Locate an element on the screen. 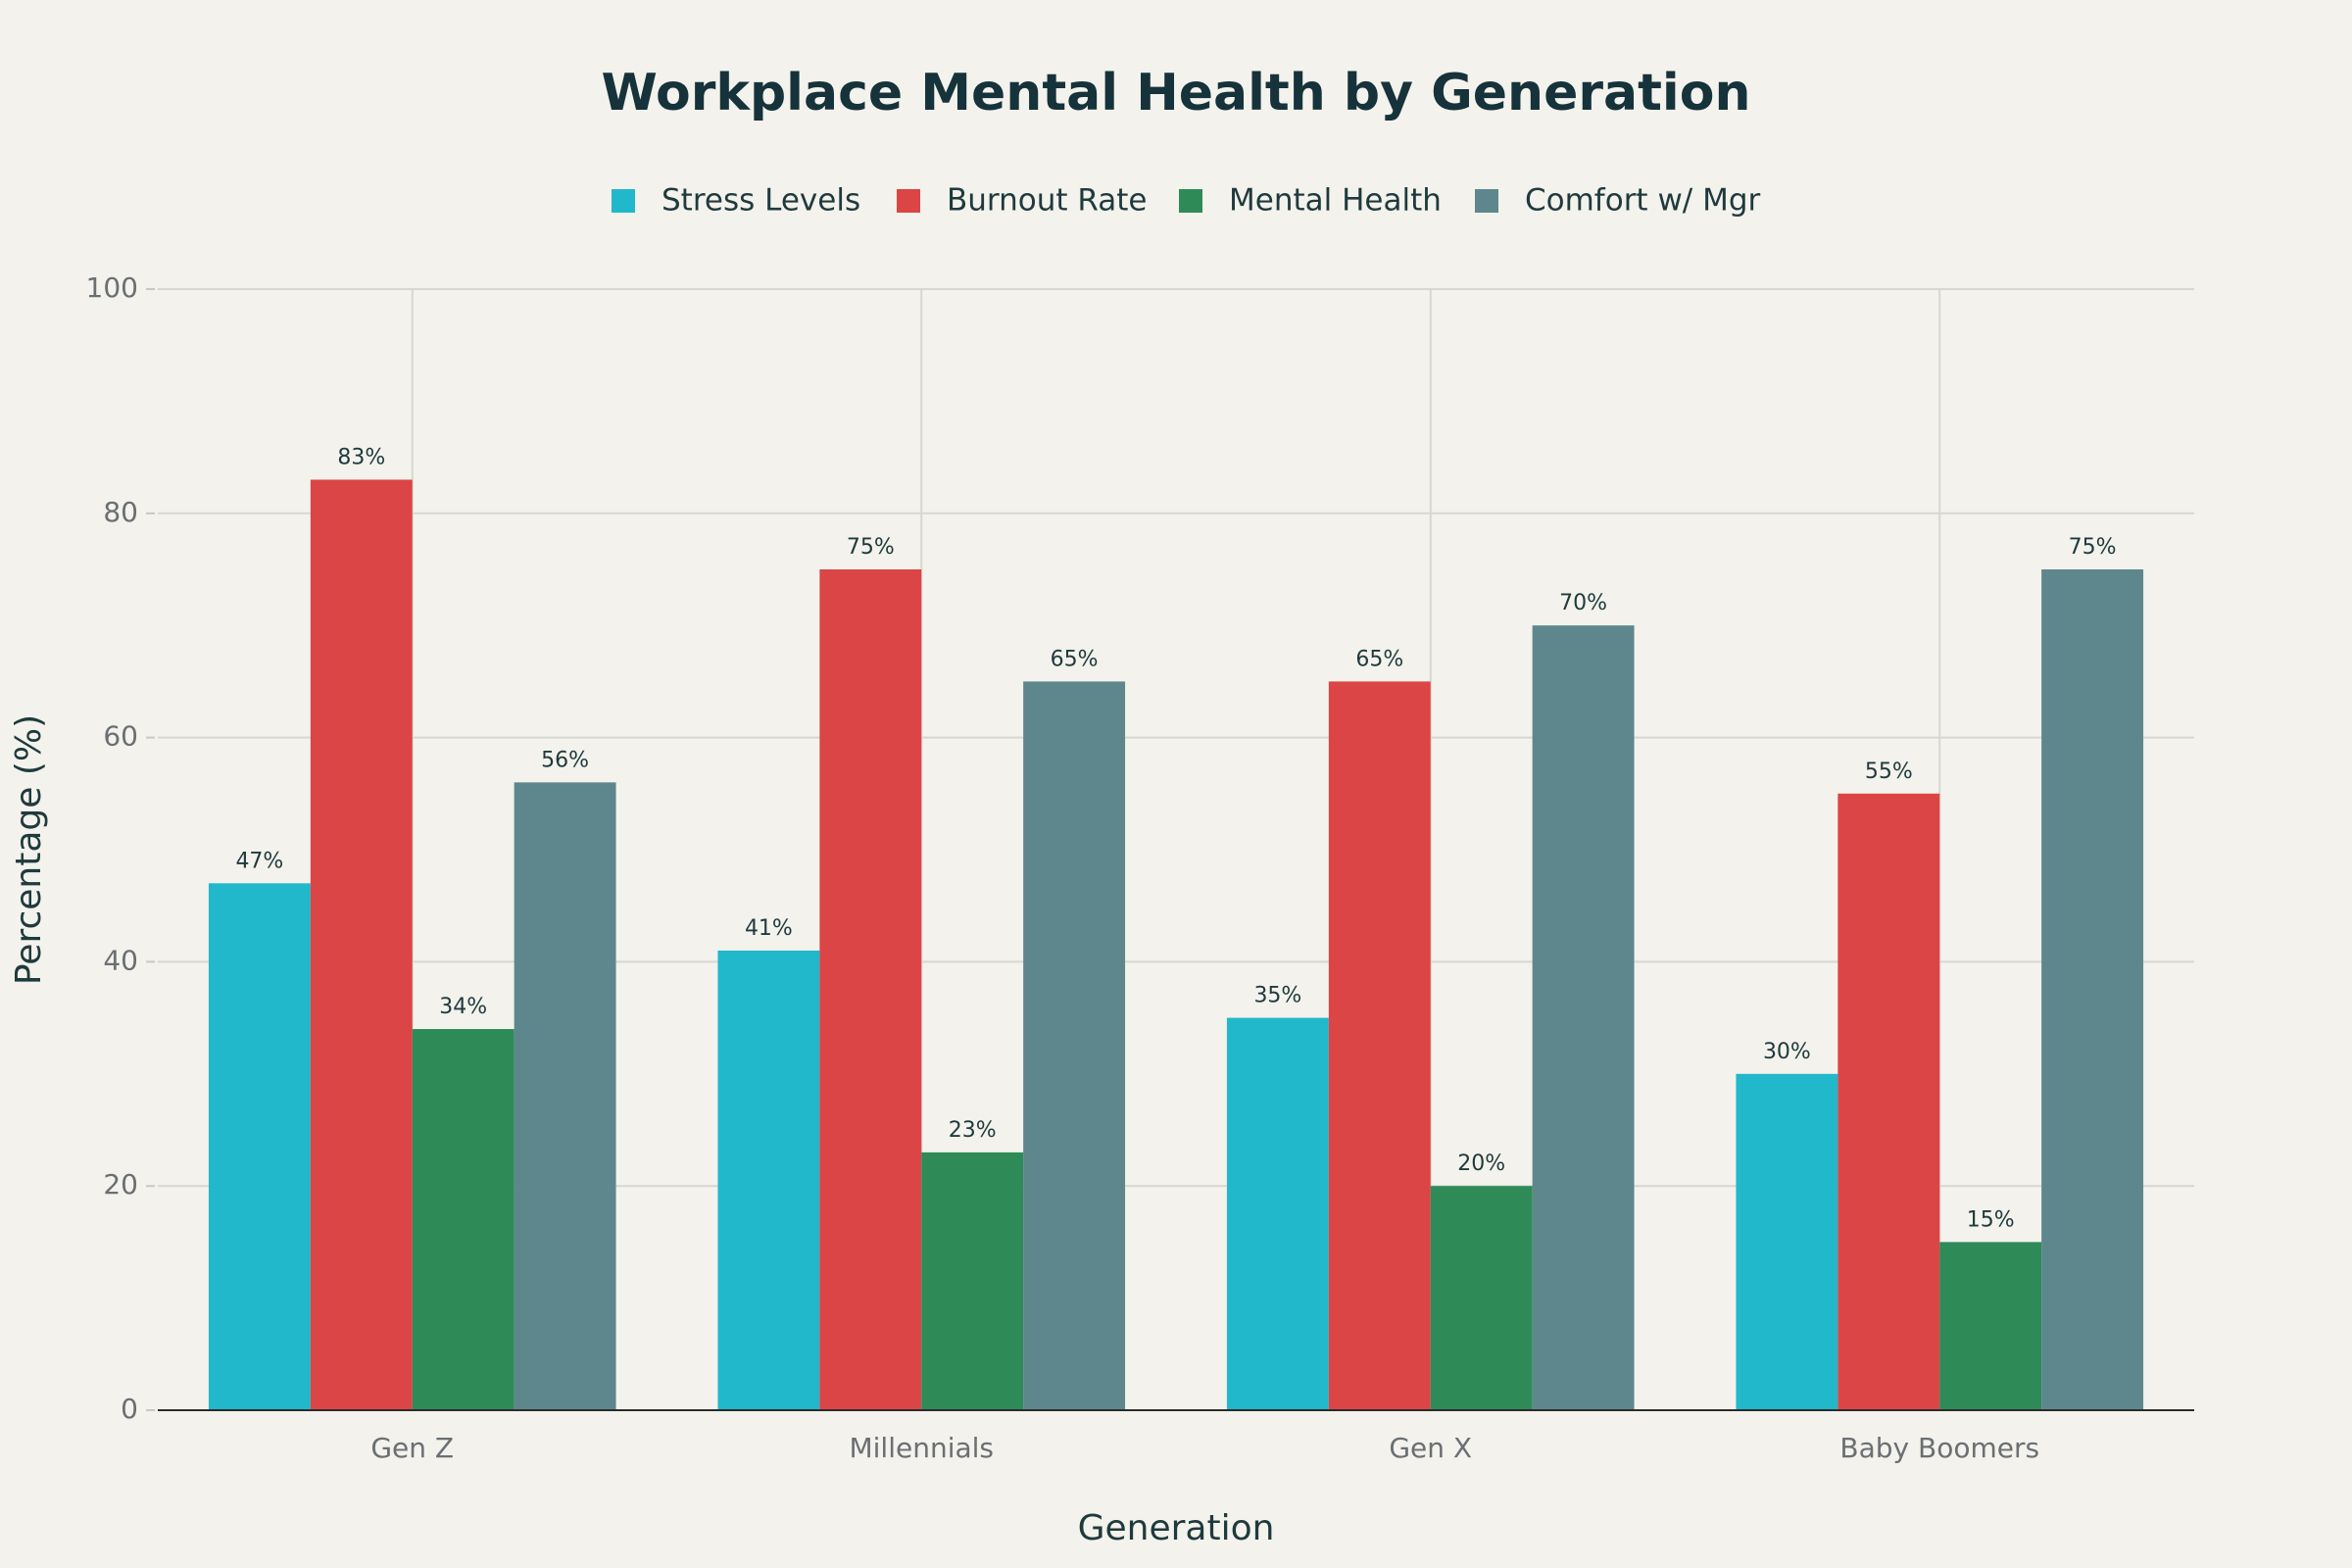 The image size is (2352, 1568). legend-label: Burnout Rate is located at coordinates (1047, 201).